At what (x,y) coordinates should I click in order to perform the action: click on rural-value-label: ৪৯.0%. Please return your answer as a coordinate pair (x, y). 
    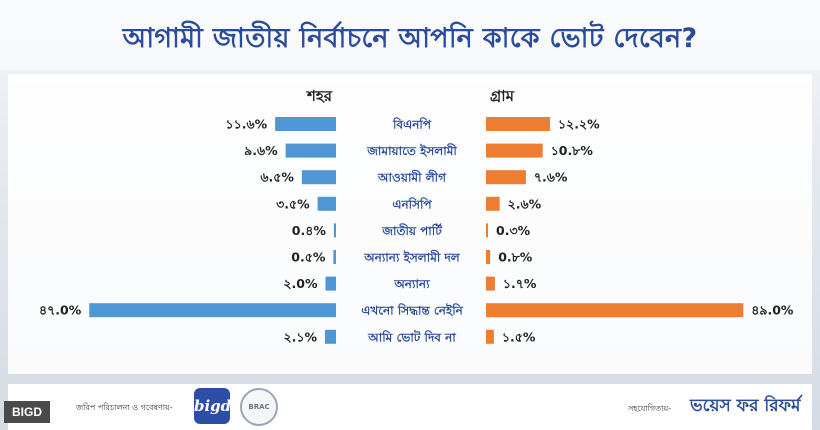
    Looking at the image, I should click on (772, 310).